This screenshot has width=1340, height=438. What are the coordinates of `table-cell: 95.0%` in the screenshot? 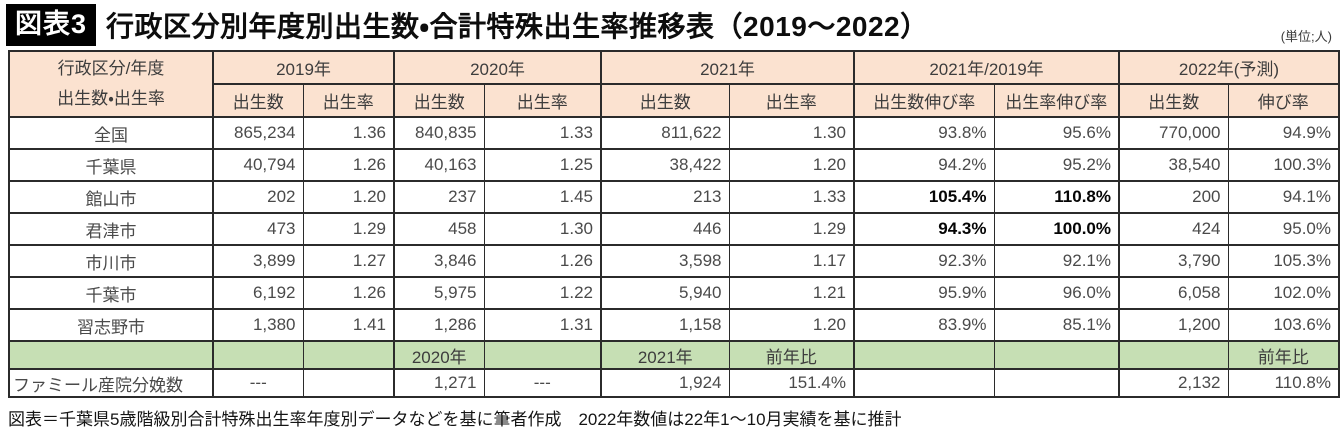 It's located at (1283, 229).